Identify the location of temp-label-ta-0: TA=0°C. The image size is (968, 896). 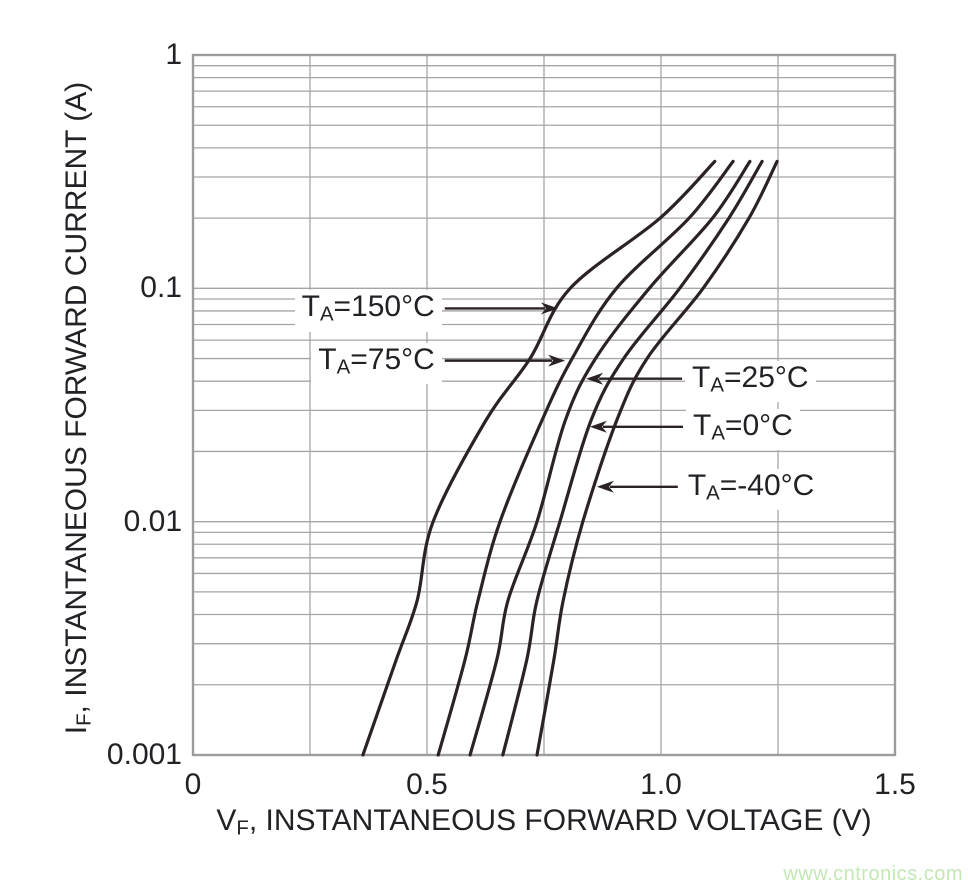
(742, 429).